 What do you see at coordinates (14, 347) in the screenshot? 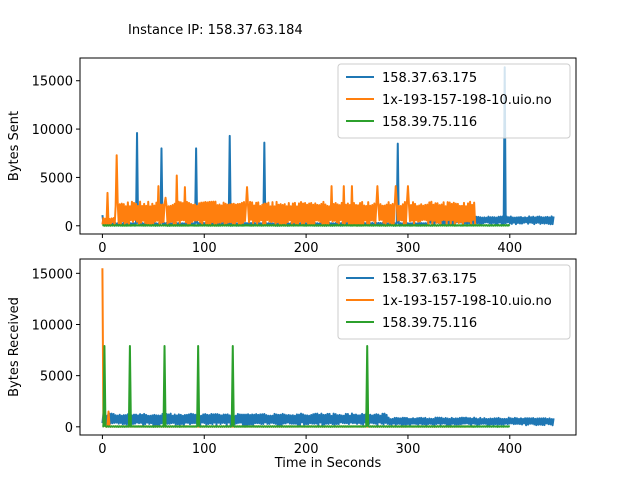
I see `y-axis-label: Bytes Received` at bounding box center [14, 347].